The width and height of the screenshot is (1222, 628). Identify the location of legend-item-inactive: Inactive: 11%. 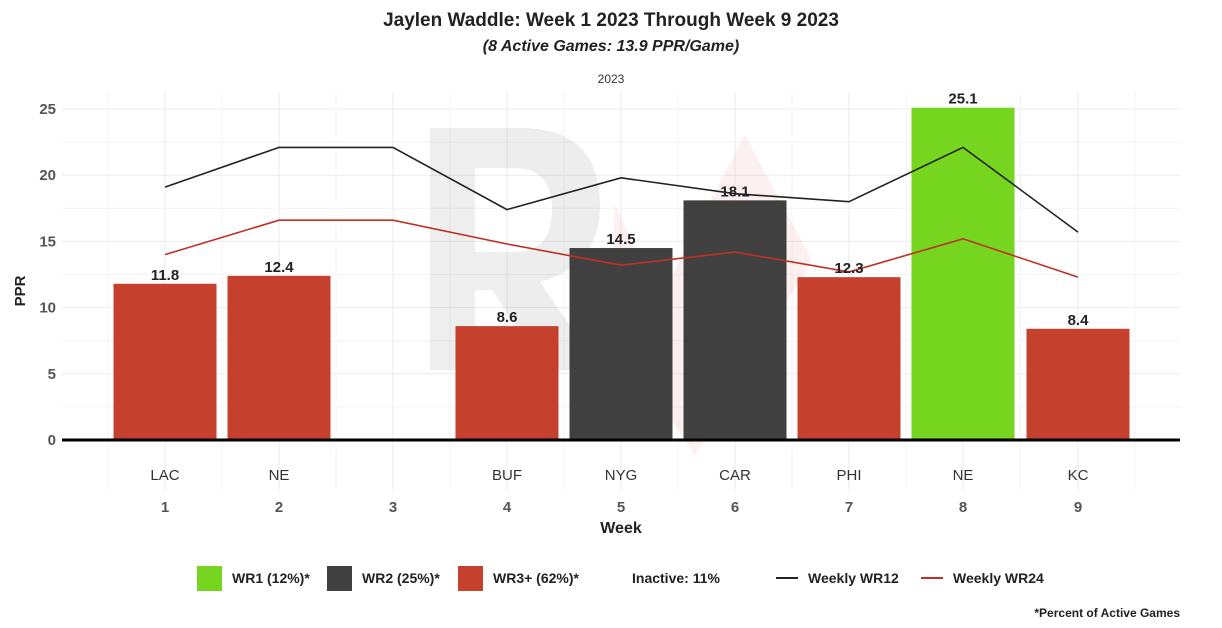
(676, 578).